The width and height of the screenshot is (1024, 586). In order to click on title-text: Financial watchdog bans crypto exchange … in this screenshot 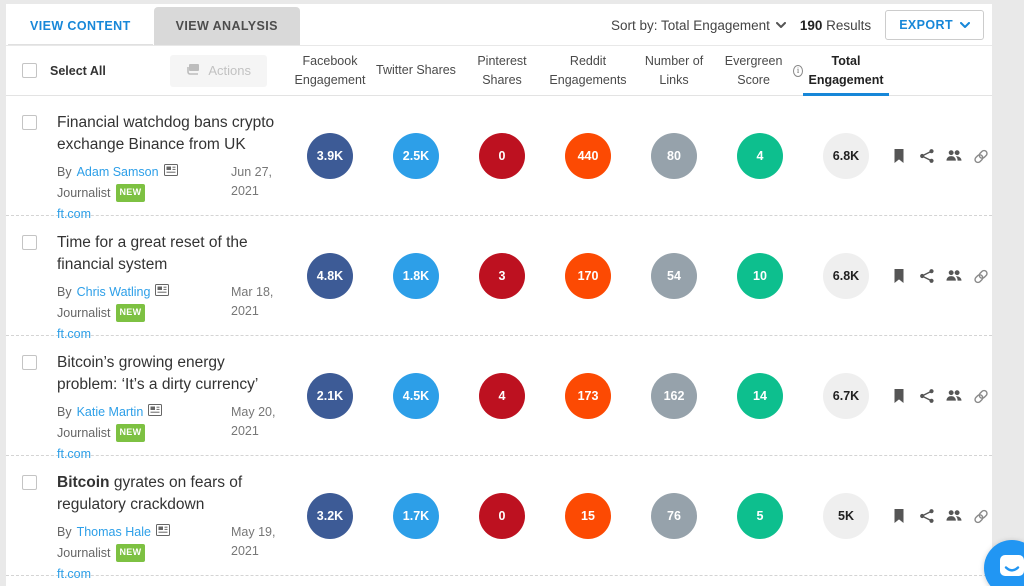, I will do `click(166, 133)`.